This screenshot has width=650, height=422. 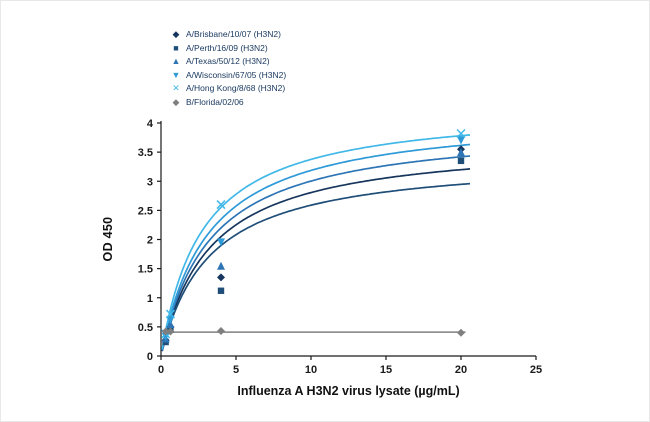 What do you see at coordinates (236, 88) in the screenshot?
I see `legend-label: A/Hong Kong/8/68 (H3N2)` at bounding box center [236, 88].